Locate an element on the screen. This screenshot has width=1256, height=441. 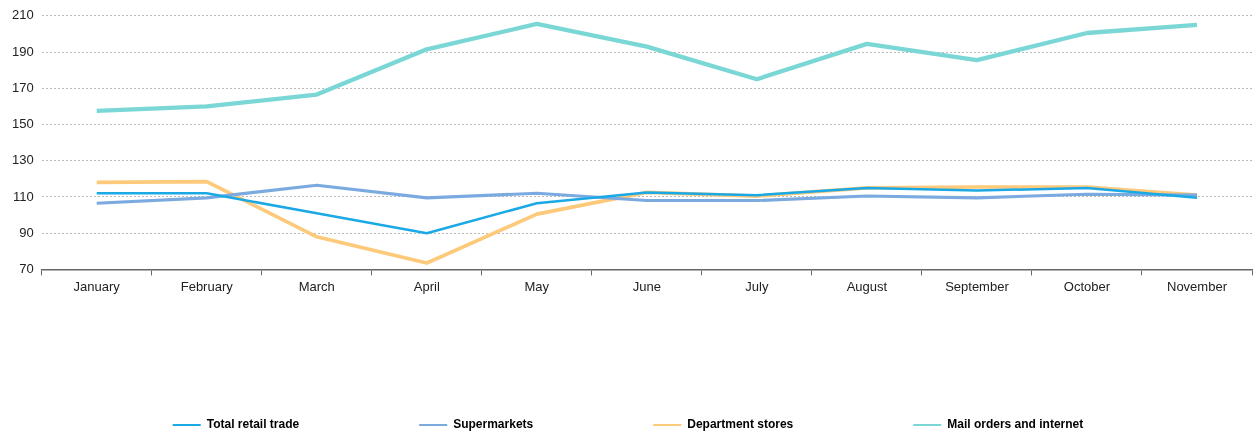
y-tick-label: 90 is located at coordinates (26, 232).